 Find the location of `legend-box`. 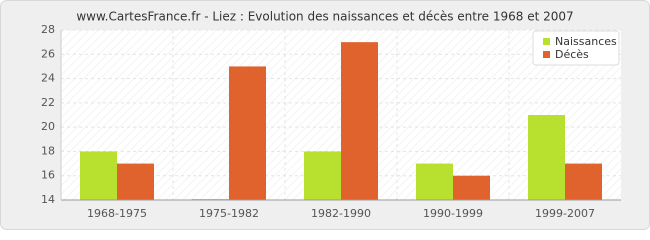

legend-box is located at coordinates (576, 48).